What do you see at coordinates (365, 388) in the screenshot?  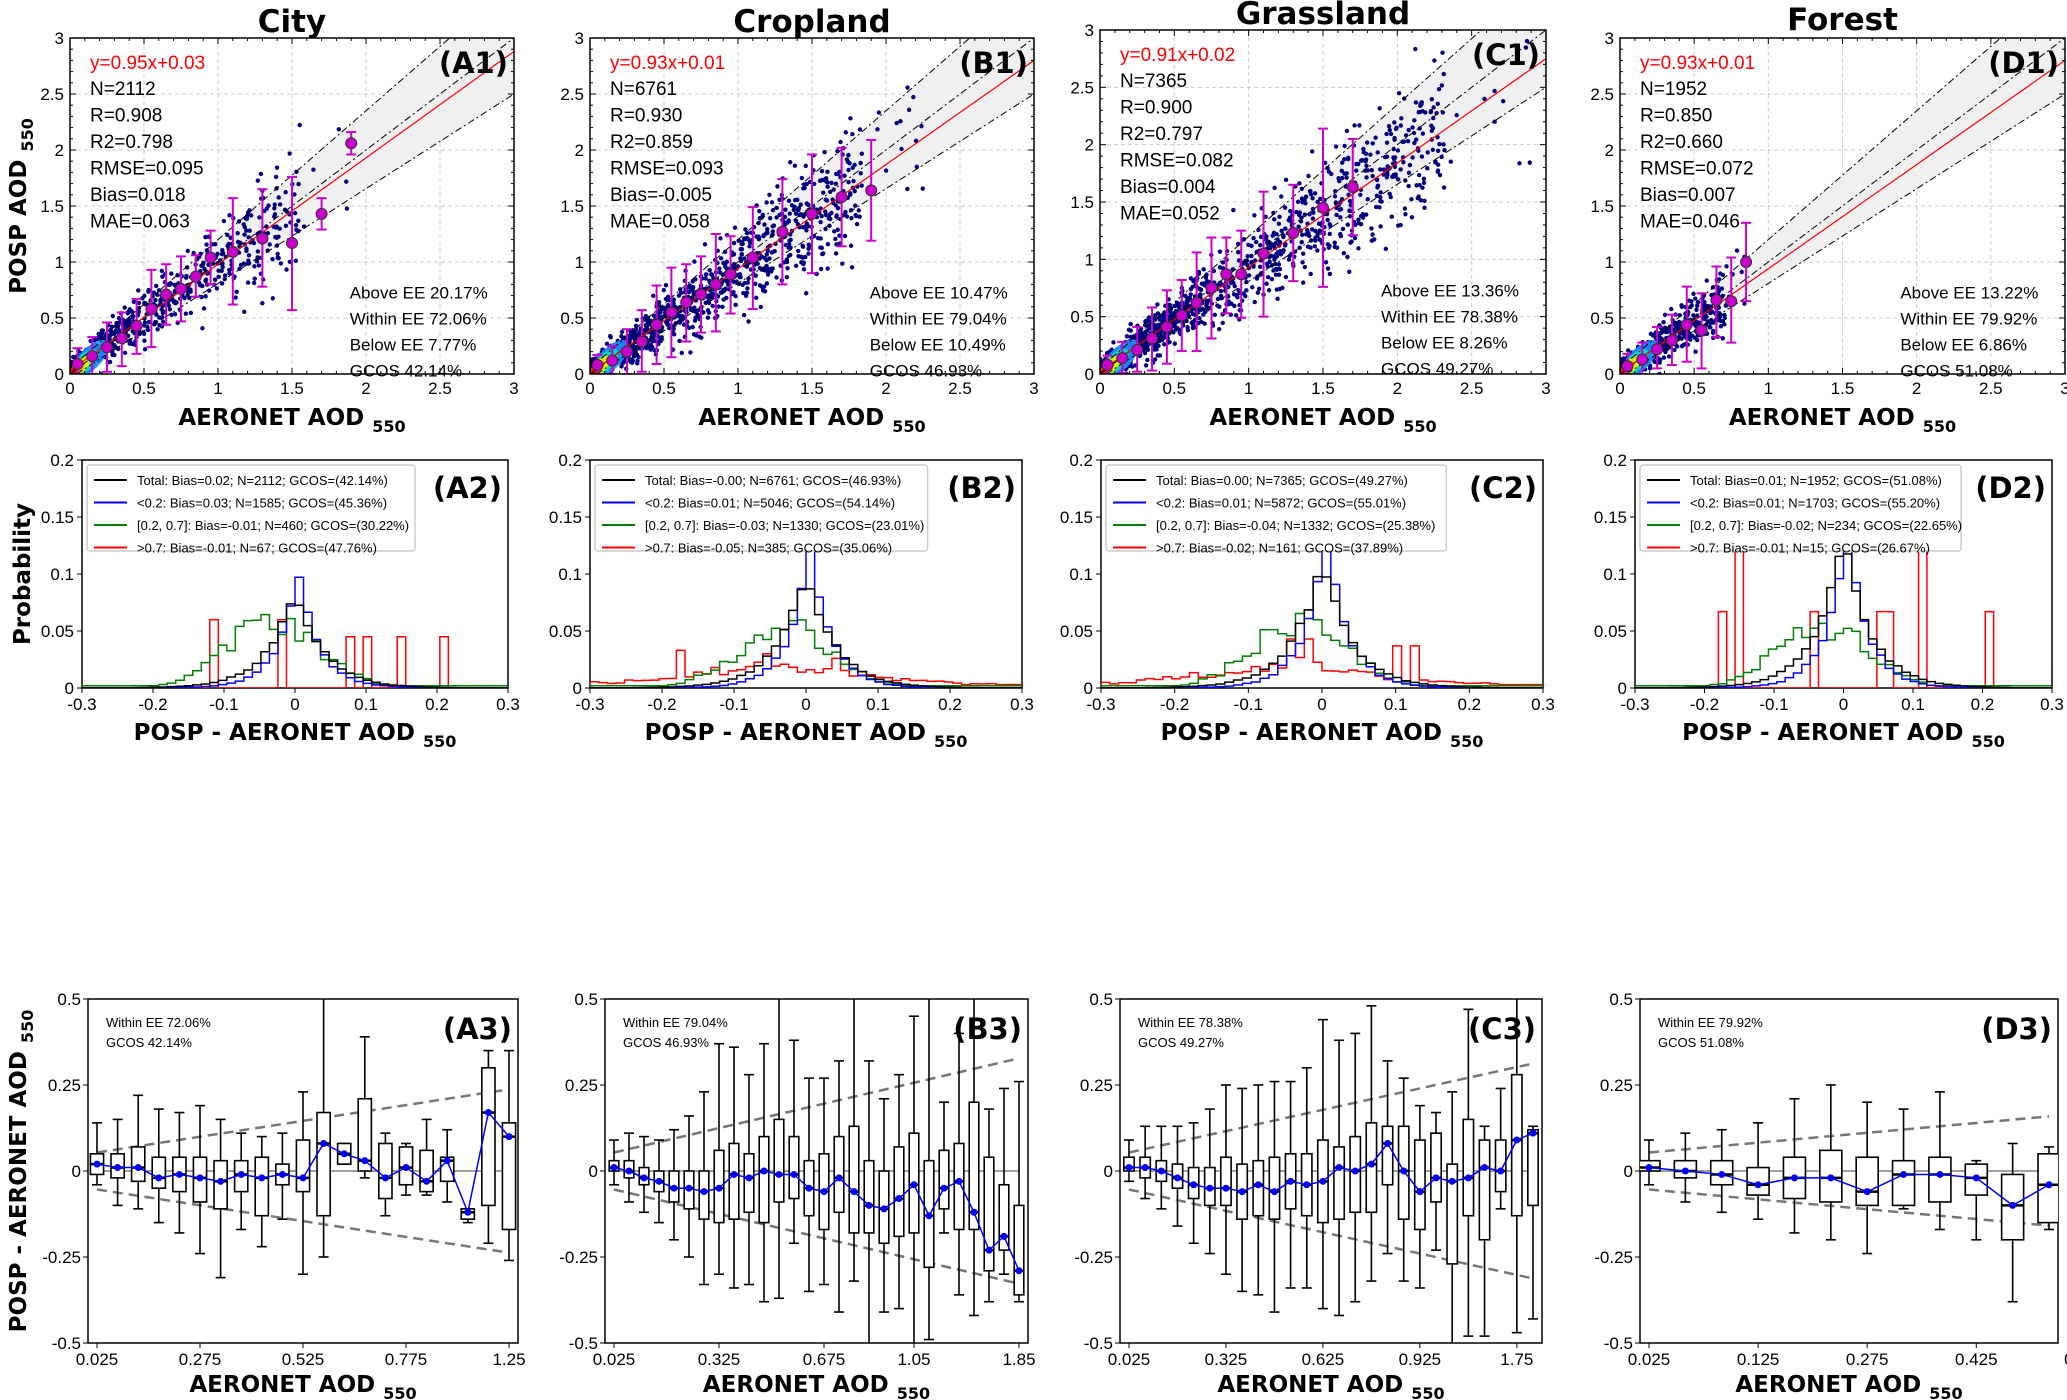 I see `x-tick-label: 2` at bounding box center [365, 388].